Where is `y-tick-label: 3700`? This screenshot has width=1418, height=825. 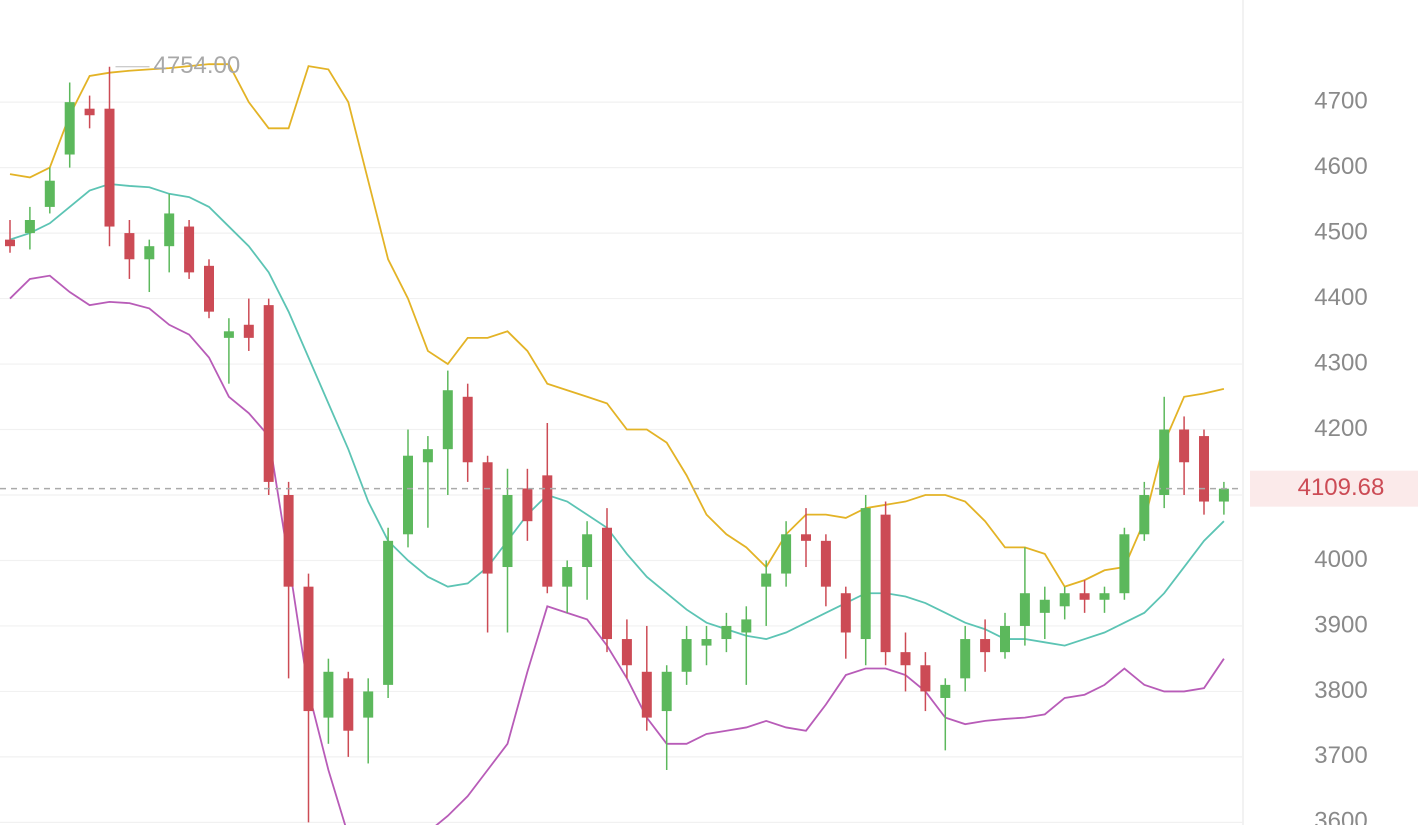 y-tick-label: 3700 is located at coordinates (1340, 755).